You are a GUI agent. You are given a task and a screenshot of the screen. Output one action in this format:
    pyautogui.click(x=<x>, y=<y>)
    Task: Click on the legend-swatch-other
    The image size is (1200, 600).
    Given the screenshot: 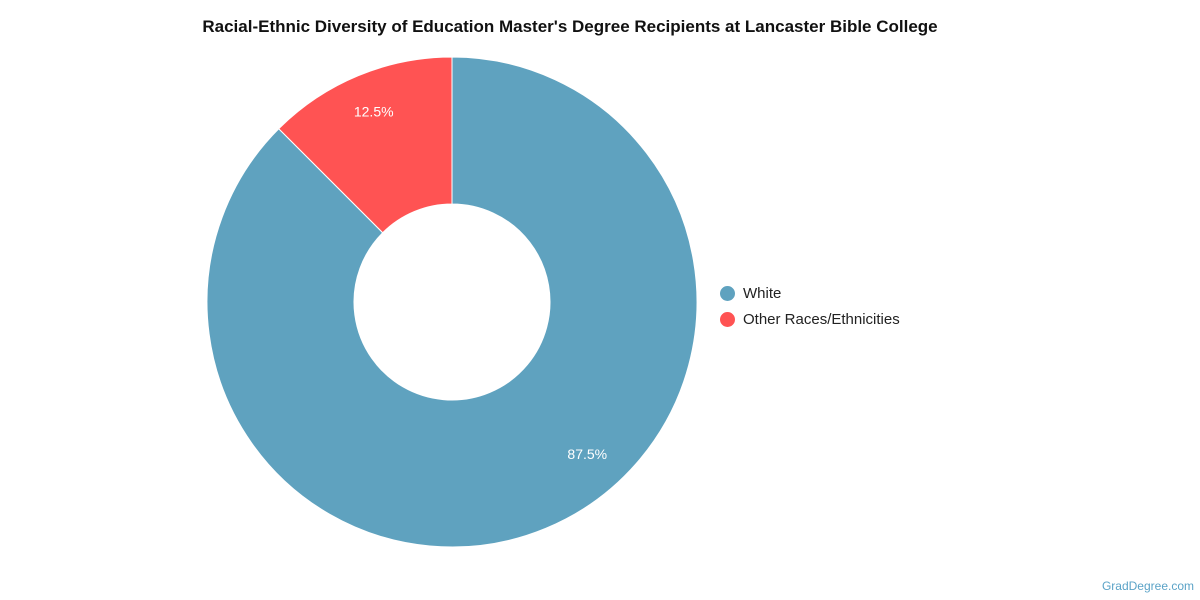 What is the action you would take?
    pyautogui.click(x=727, y=319)
    